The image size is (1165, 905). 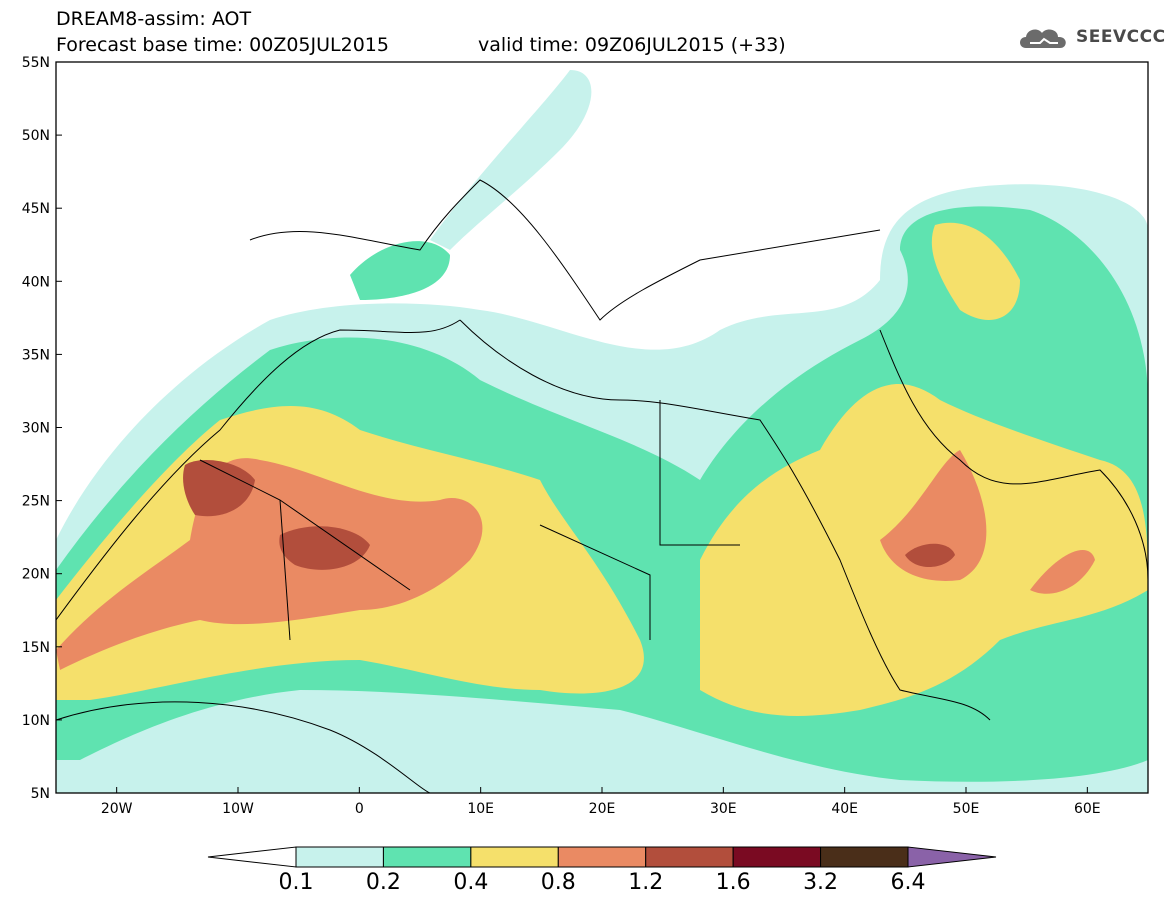 What do you see at coordinates (400, 270) in the screenshot?
I see `aot-field-0.2-iberia` at bounding box center [400, 270].